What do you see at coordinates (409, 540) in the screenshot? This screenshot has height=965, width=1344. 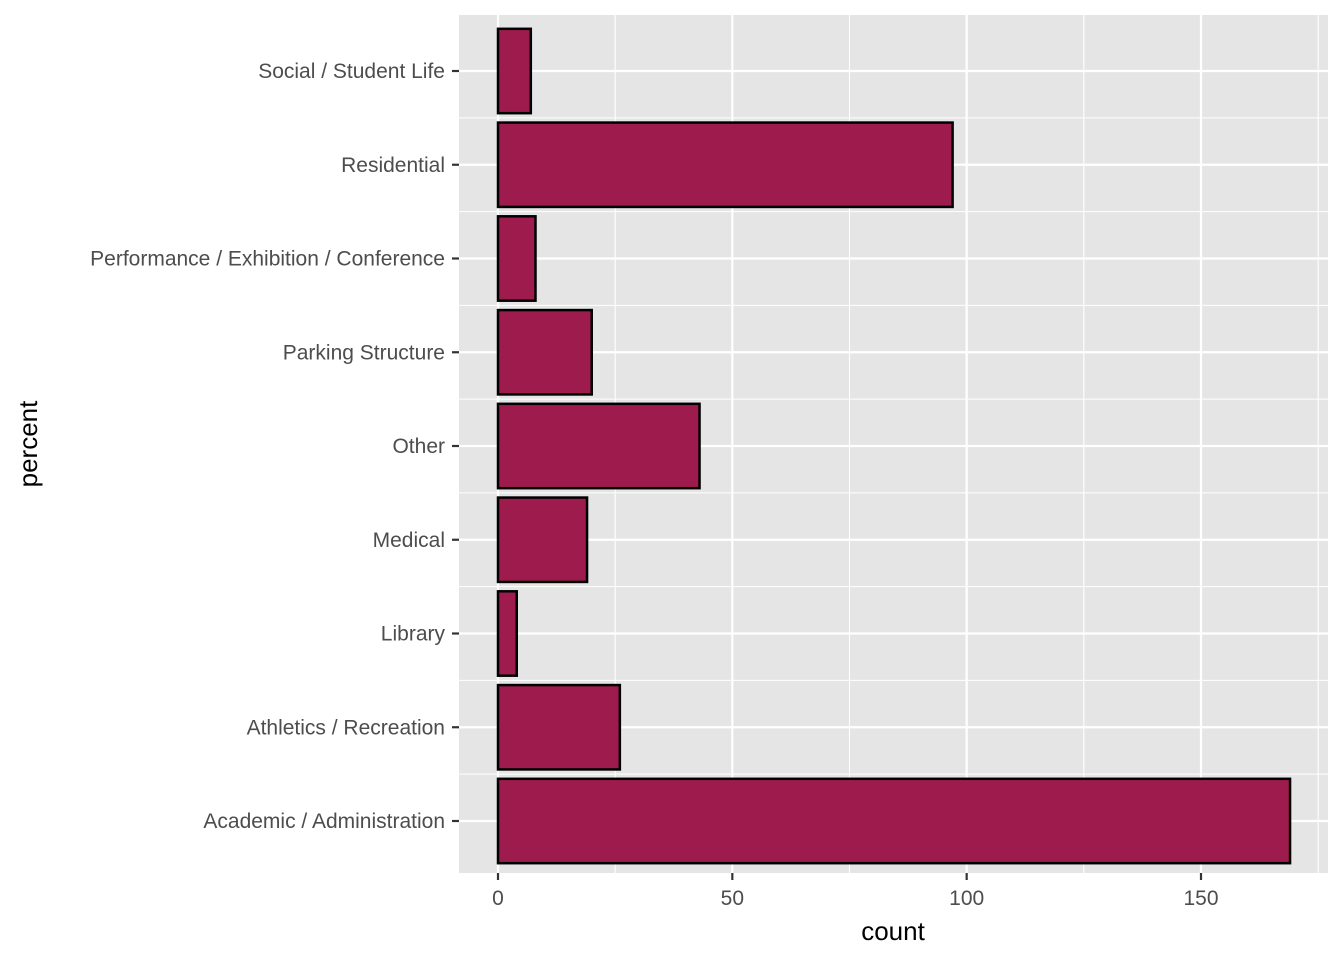 I see `y-tick-label: Medical` at bounding box center [409, 540].